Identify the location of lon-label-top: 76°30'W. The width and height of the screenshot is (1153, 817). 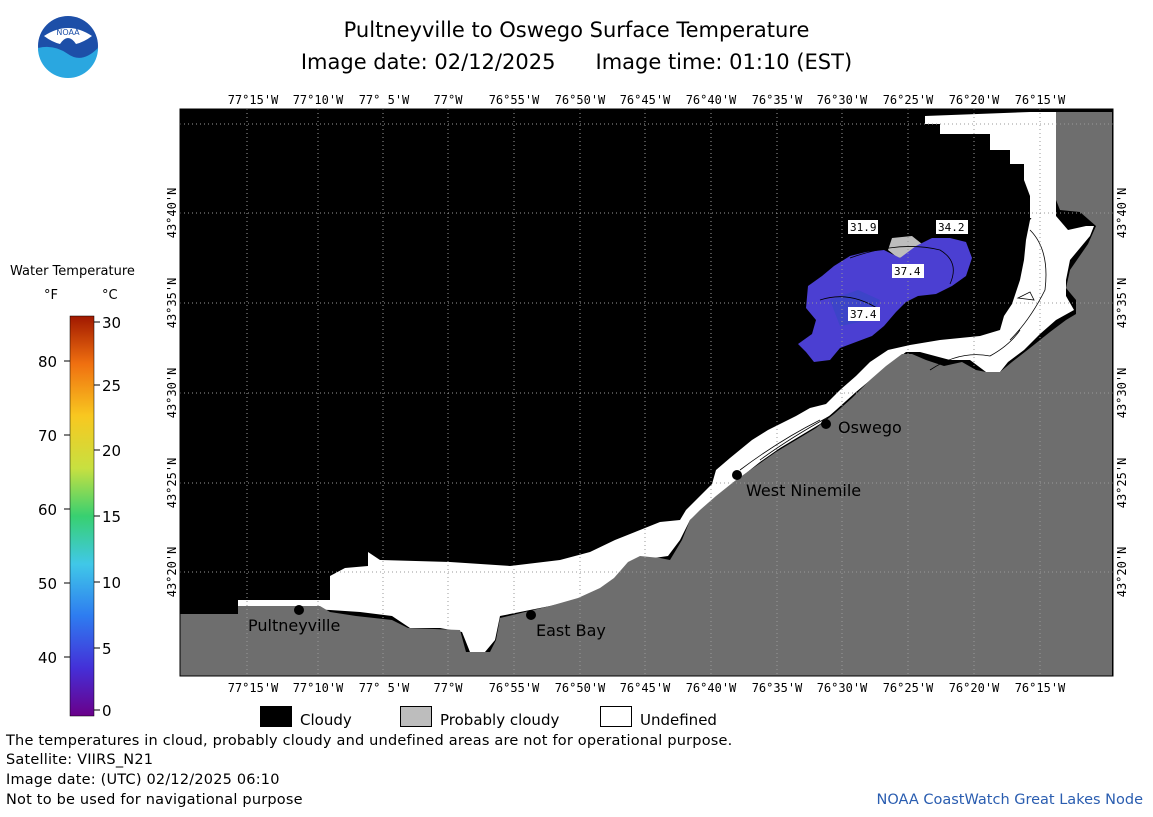
(842, 100).